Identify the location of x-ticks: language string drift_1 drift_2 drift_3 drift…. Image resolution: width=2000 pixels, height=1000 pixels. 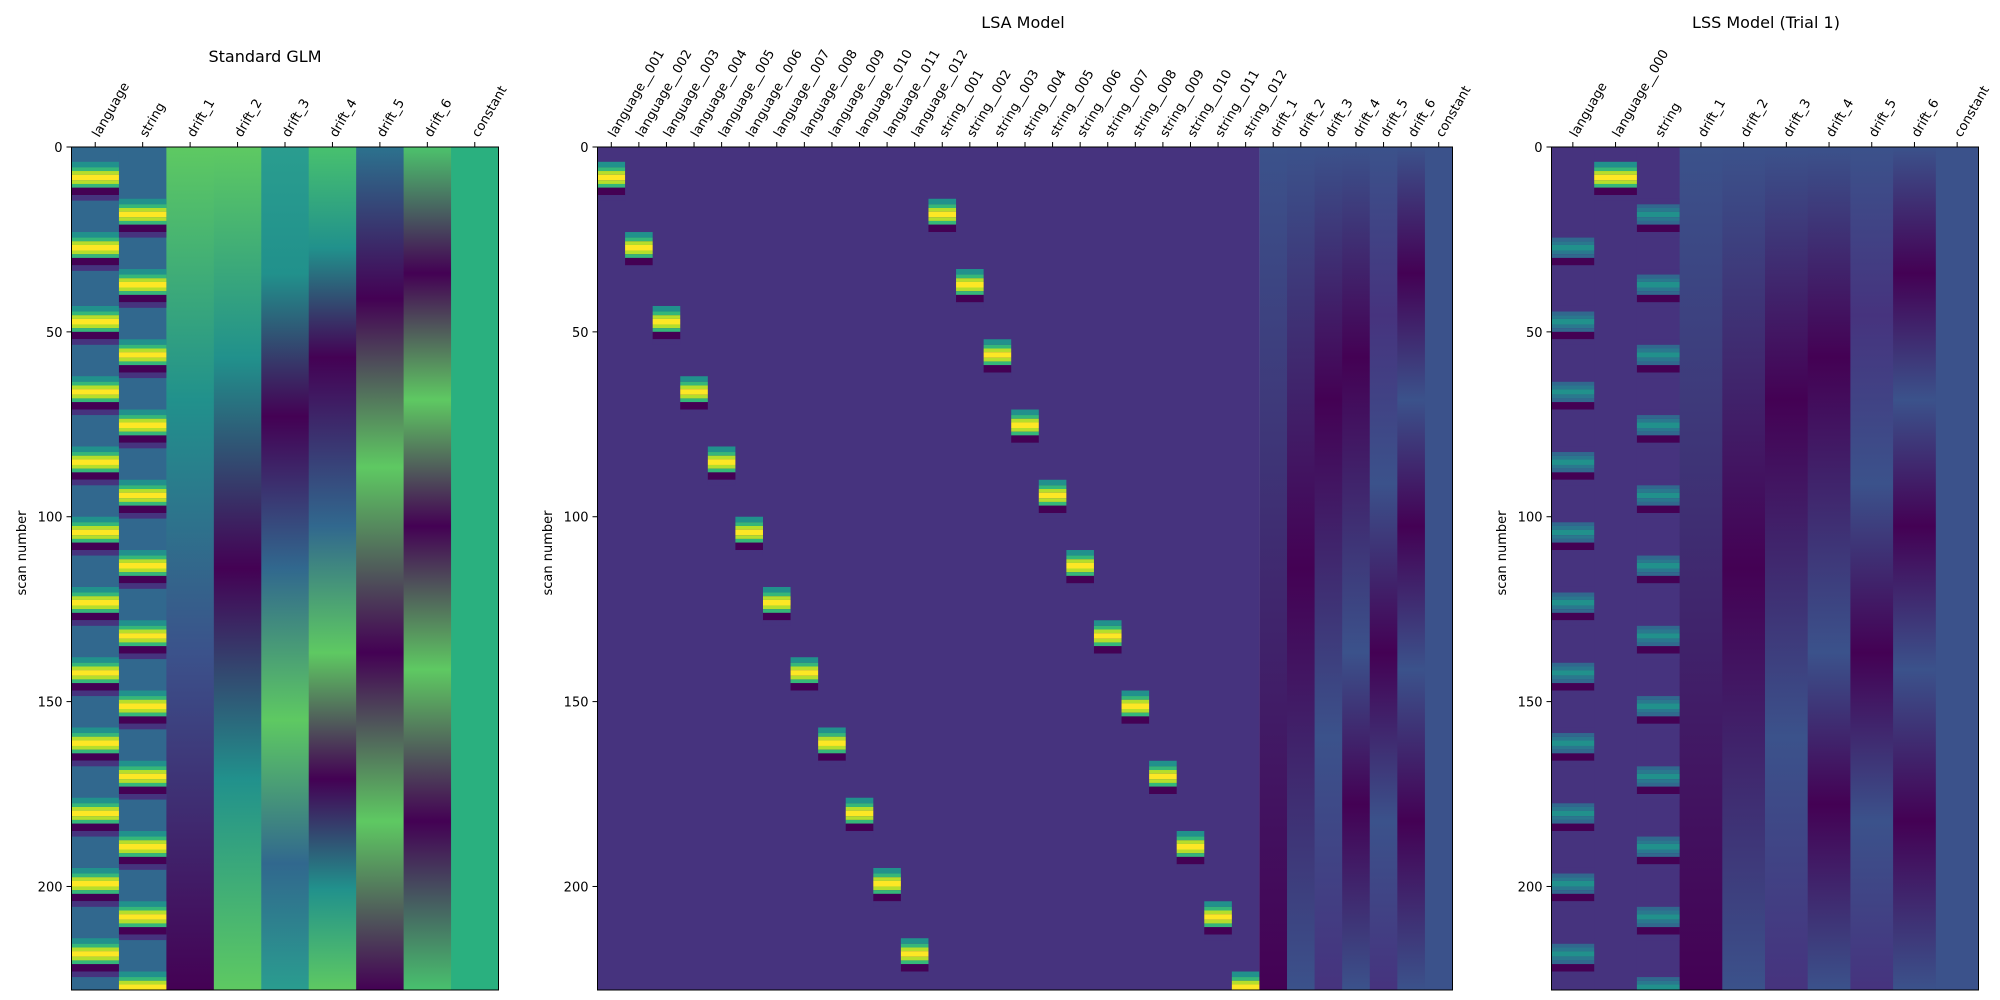
(300, 113).